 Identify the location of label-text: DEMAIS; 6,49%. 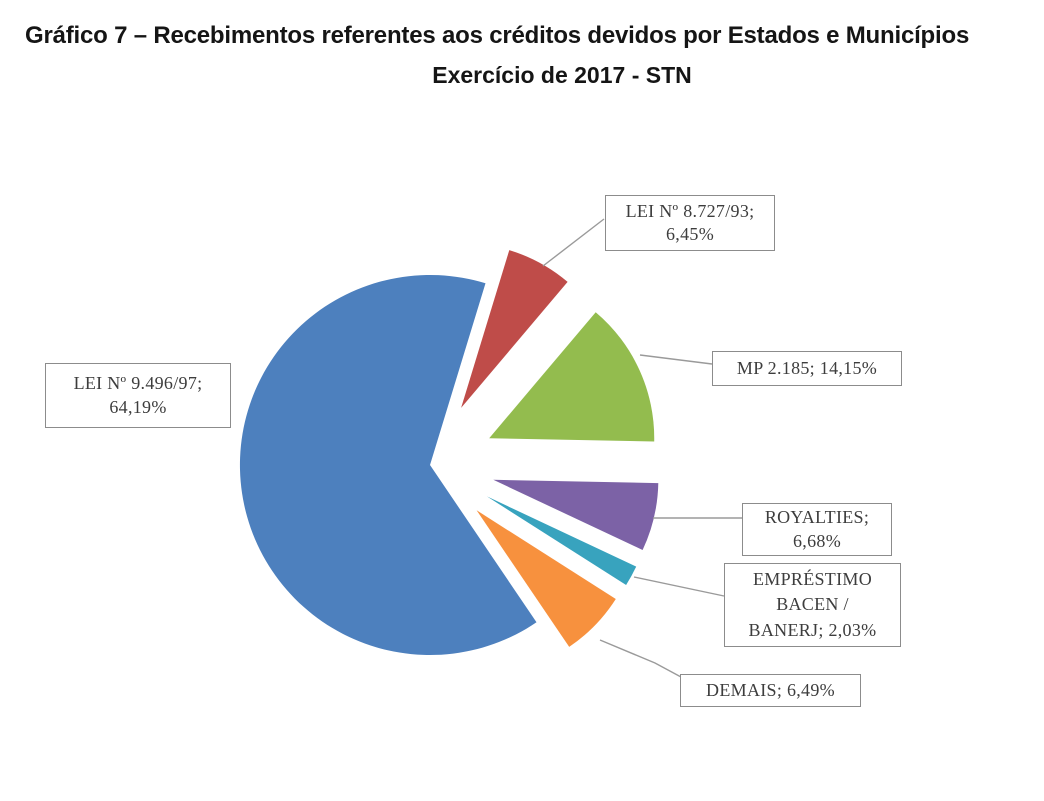
(770, 689).